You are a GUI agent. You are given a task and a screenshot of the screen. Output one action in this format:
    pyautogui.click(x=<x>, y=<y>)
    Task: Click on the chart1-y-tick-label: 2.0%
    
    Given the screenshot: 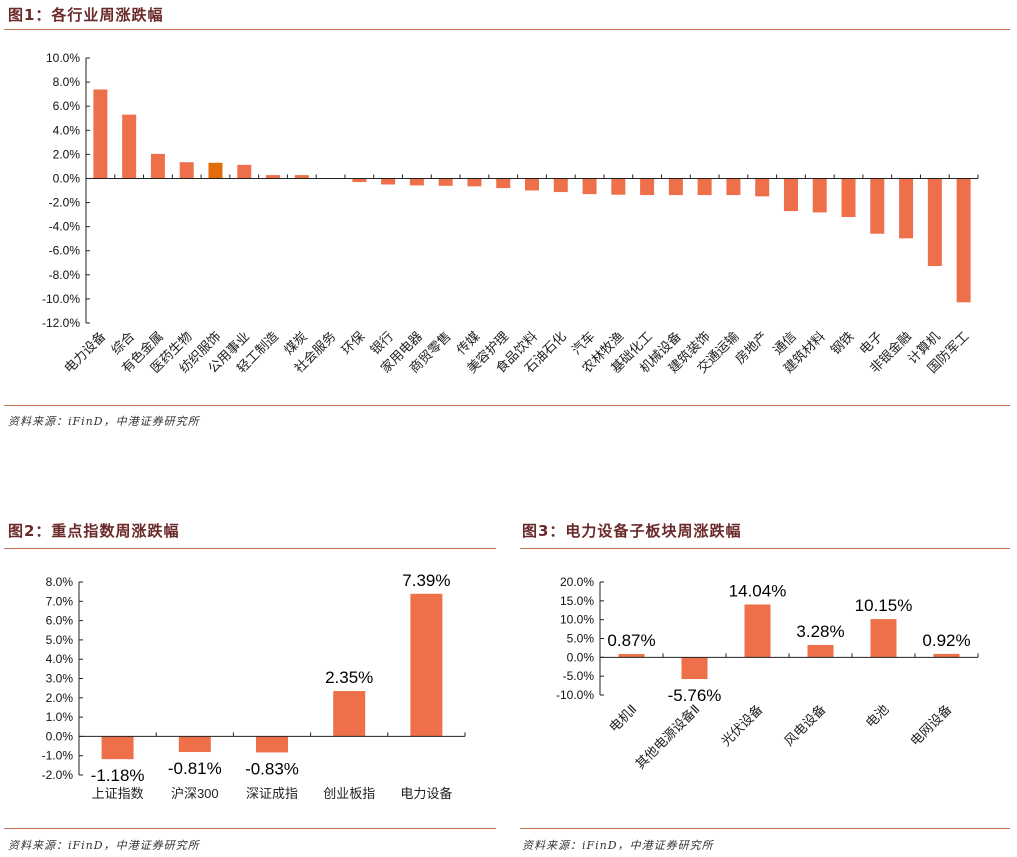 What is the action you would take?
    pyautogui.click(x=67, y=154)
    